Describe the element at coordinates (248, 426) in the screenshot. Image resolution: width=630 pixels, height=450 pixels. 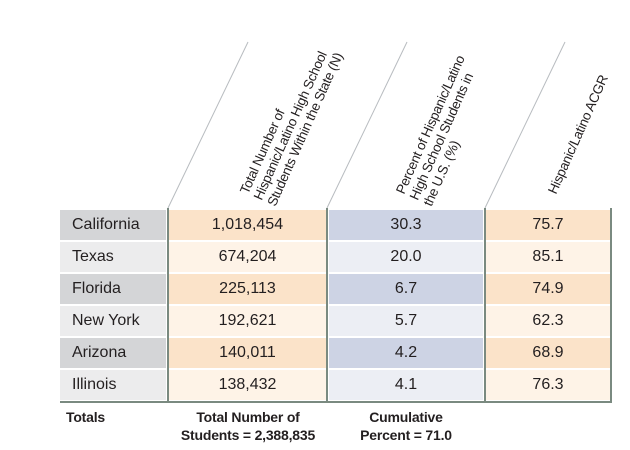
I see `totals-total-number: Total Number of Students = 2,388,835` at that location.